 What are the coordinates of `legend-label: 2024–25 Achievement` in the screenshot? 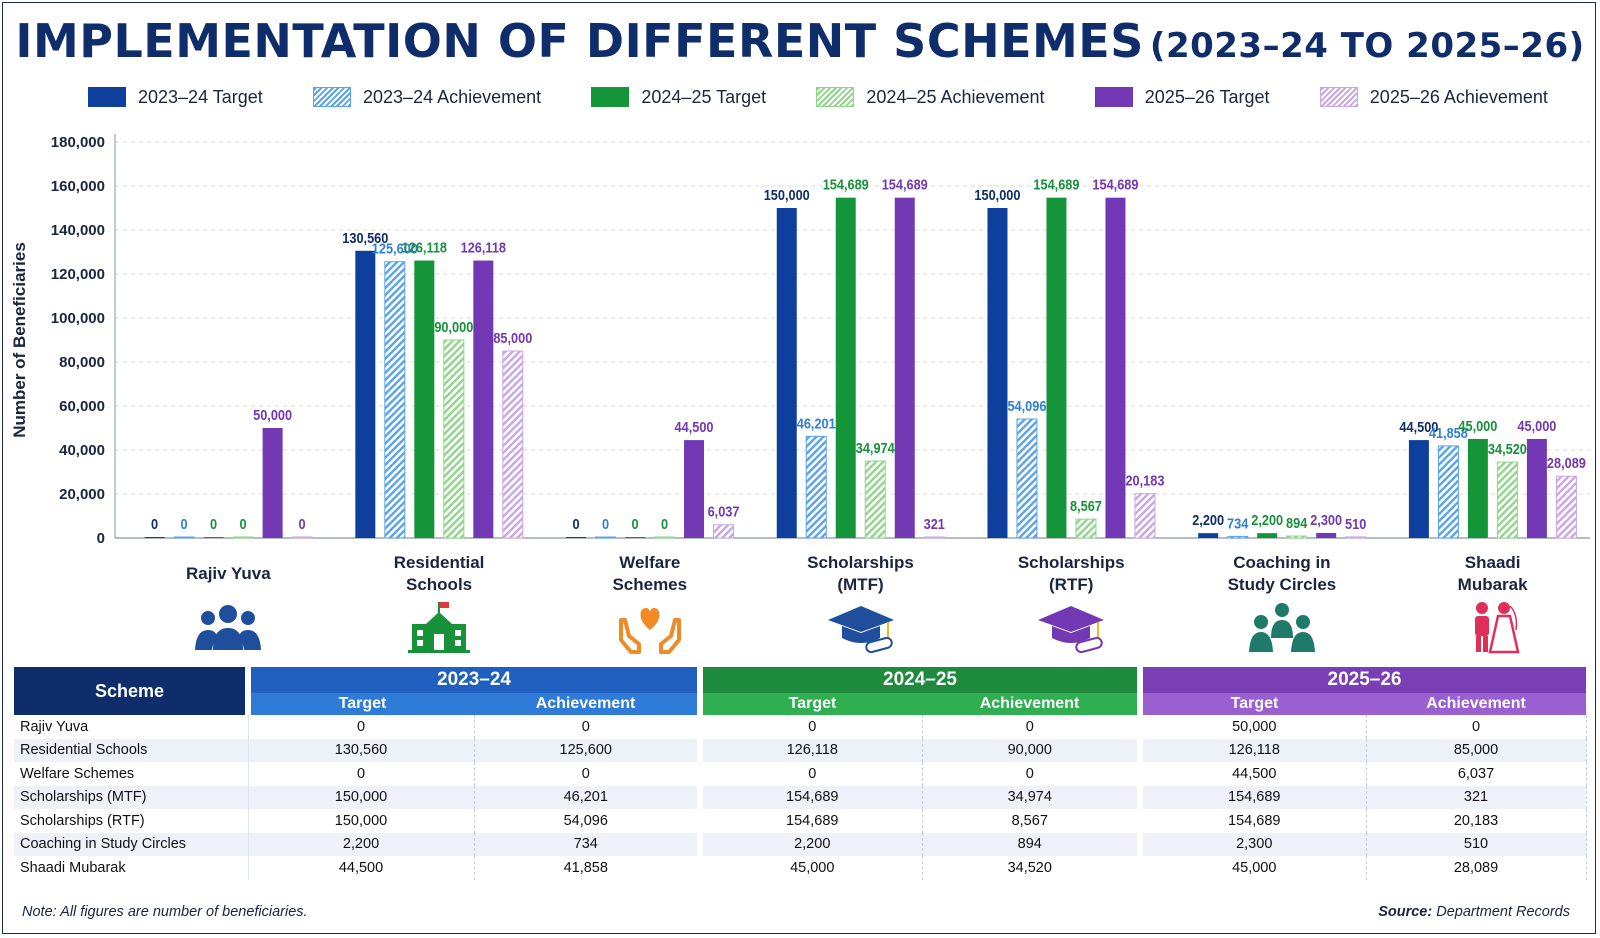 It's located at (955, 96).